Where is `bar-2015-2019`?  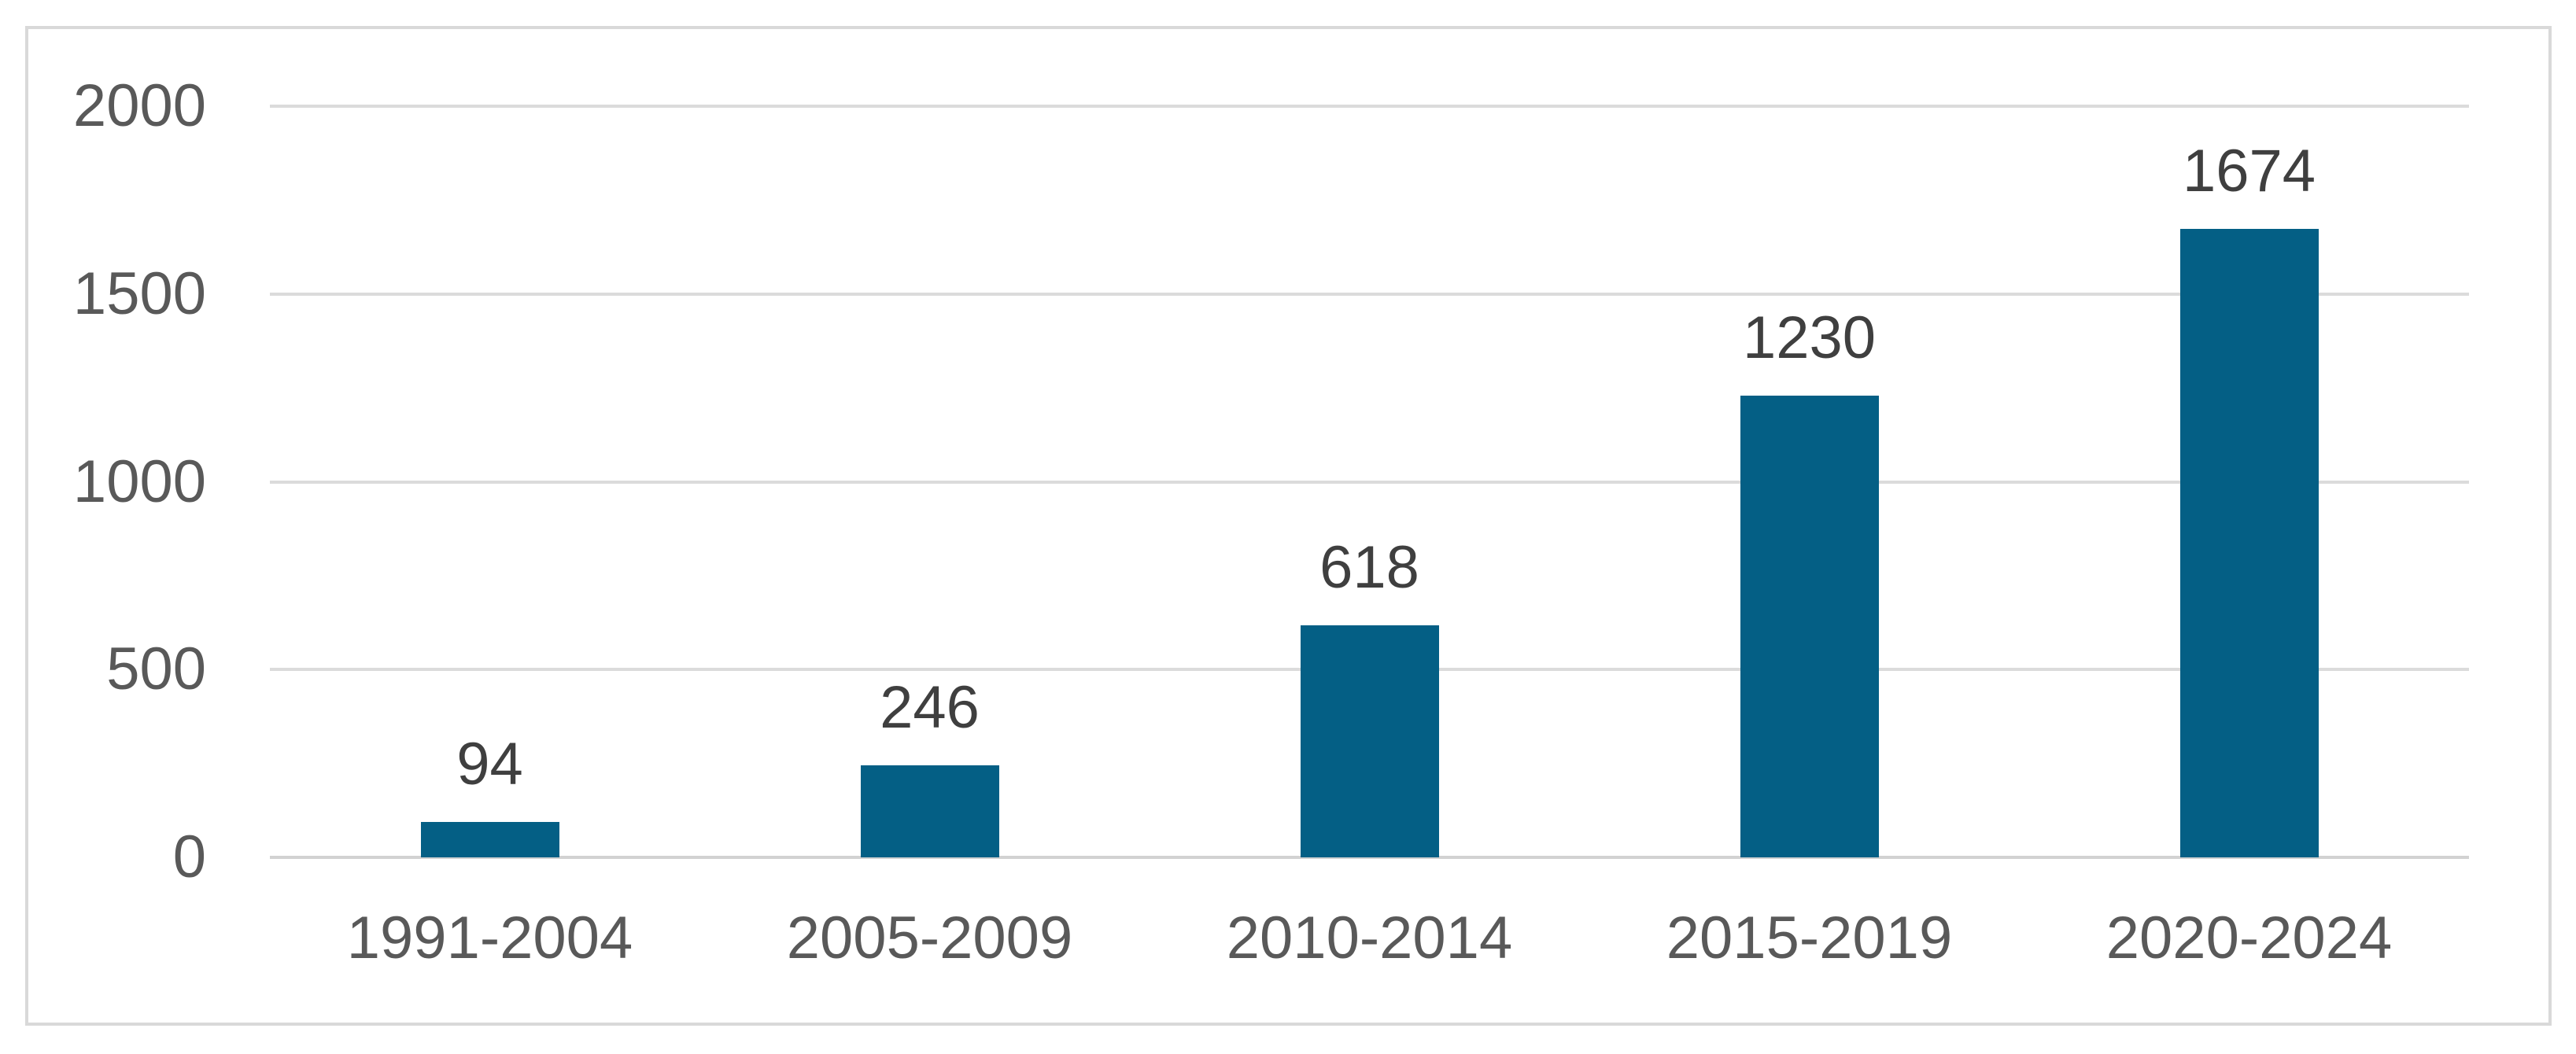 bar-2015-2019 is located at coordinates (1809, 626).